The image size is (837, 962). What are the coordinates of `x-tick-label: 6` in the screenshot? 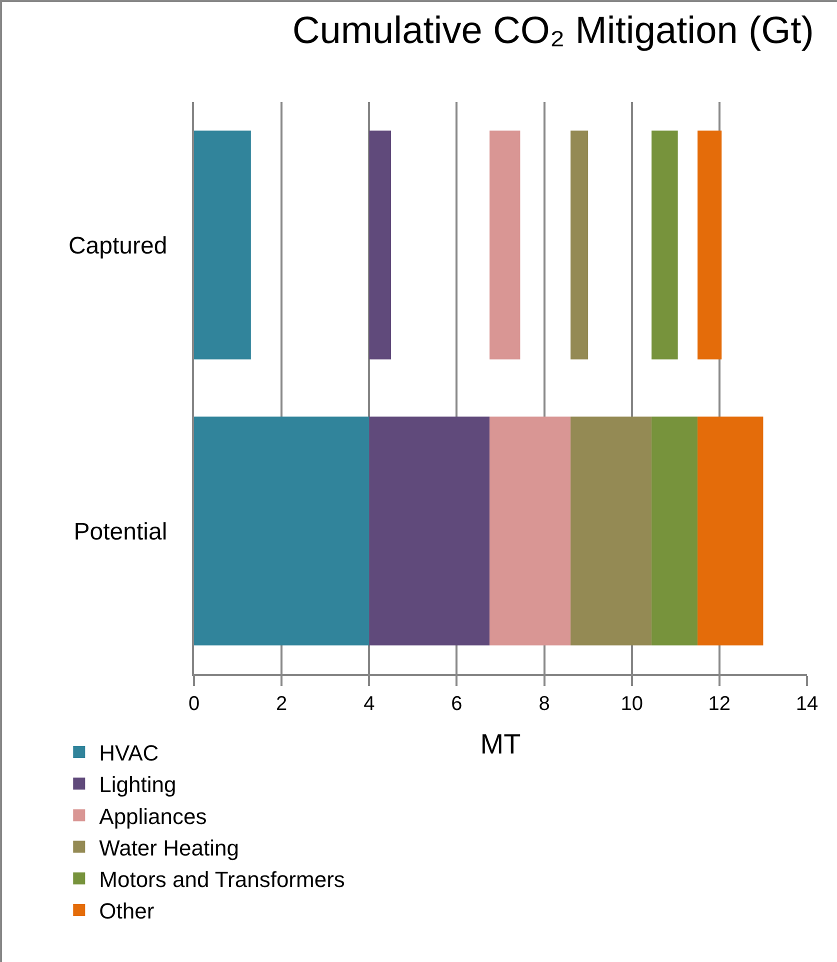 It's located at (456, 704).